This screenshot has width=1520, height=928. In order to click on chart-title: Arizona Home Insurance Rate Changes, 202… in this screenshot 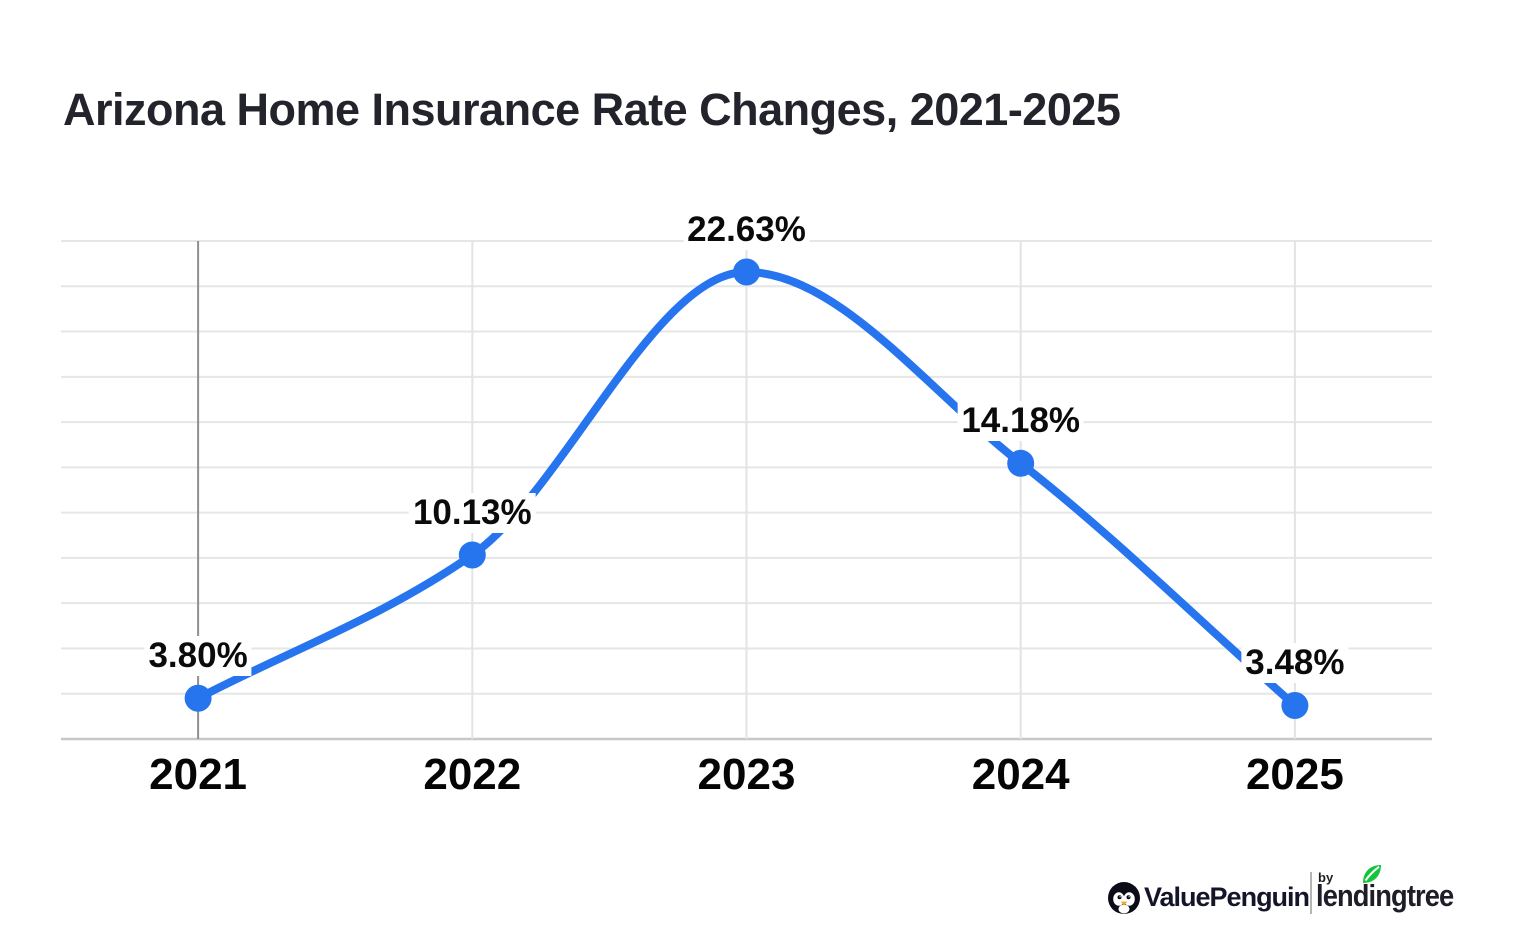, I will do `click(592, 109)`.